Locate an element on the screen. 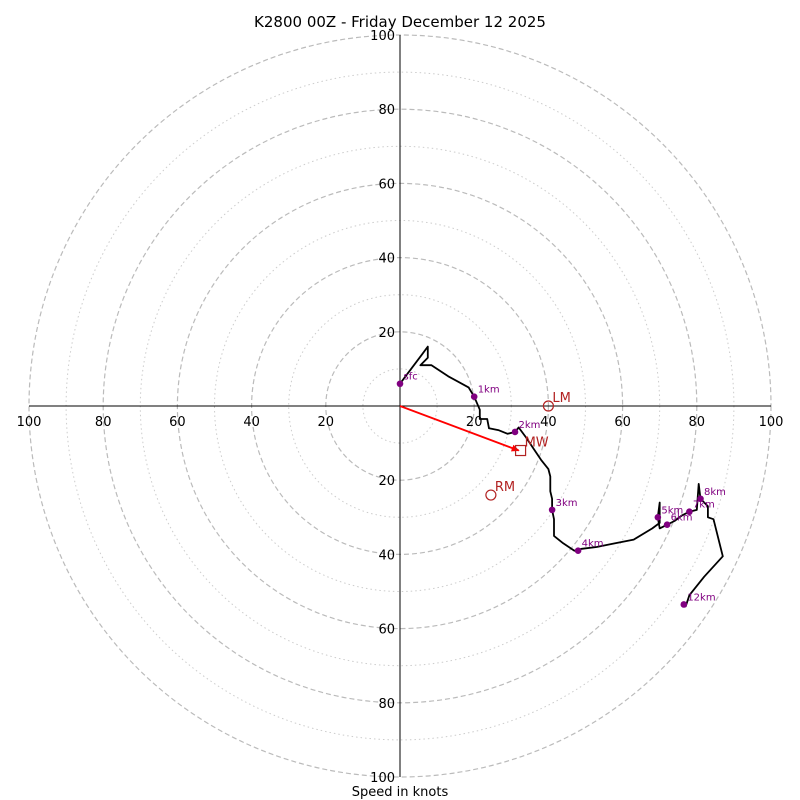  chart-title: K2800 00Z - Friday December 12 2025 is located at coordinates (400, 22).